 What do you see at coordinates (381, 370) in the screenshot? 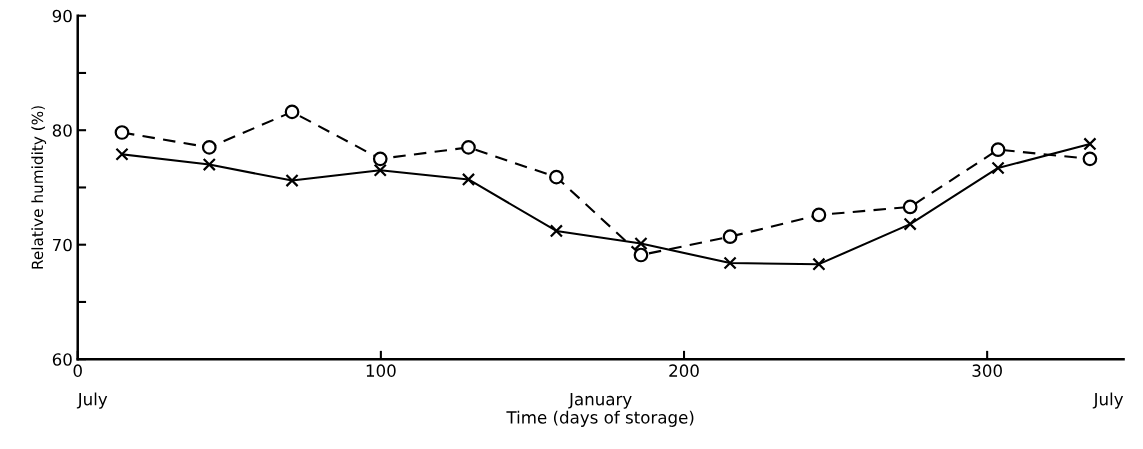
I see `x-tick-label: 100` at bounding box center [381, 370].